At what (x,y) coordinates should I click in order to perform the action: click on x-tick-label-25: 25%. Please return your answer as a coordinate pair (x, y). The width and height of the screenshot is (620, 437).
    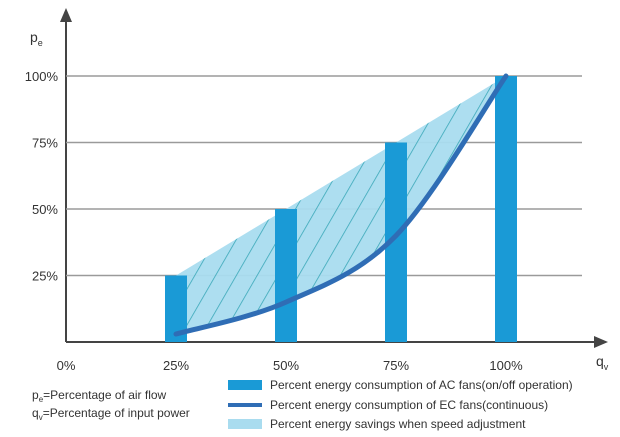
    Looking at the image, I should click on (176, 365).